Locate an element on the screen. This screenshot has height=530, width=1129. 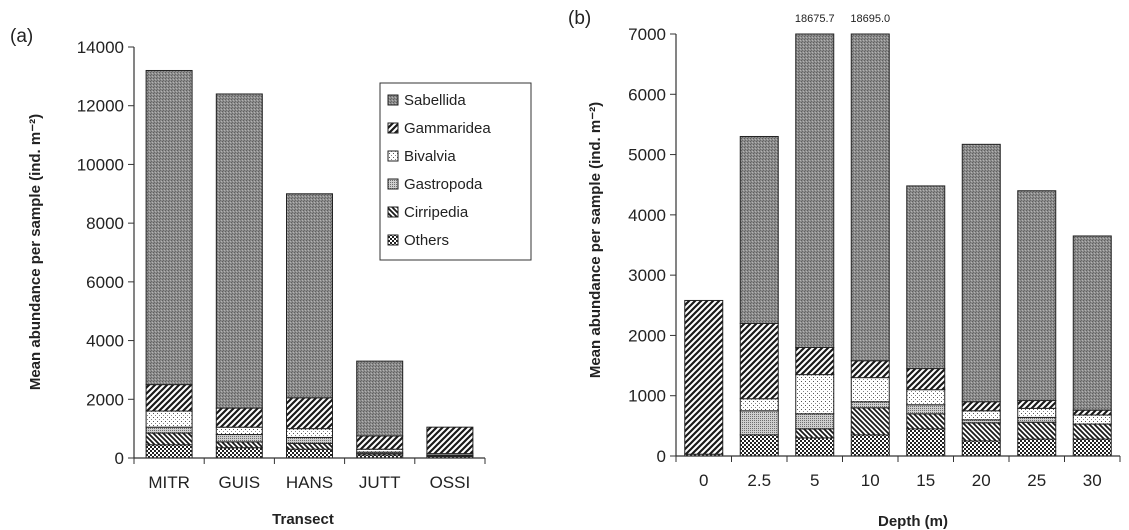
legend-swatch-others is located at coordinates (393, 240).